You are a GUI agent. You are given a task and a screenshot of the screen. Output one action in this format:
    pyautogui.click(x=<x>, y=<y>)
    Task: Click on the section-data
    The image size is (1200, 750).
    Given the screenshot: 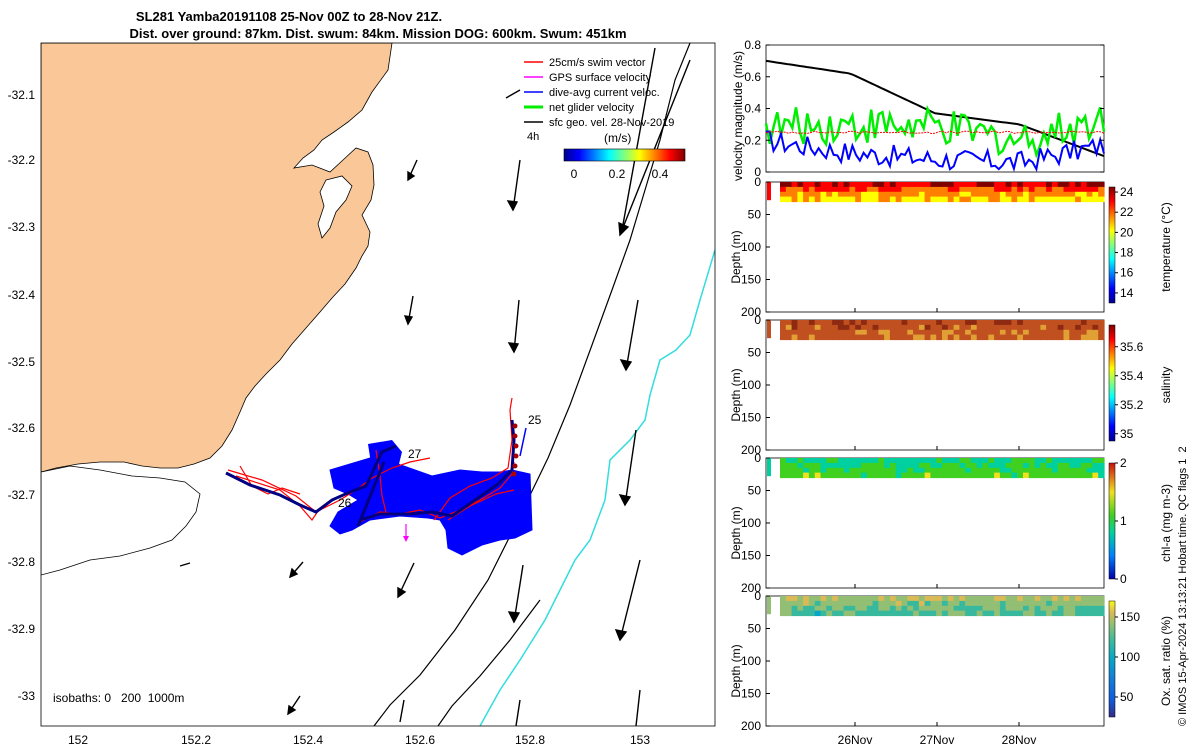 What is the action you would take?
    pyautogui.click(x=936, y=468)
    